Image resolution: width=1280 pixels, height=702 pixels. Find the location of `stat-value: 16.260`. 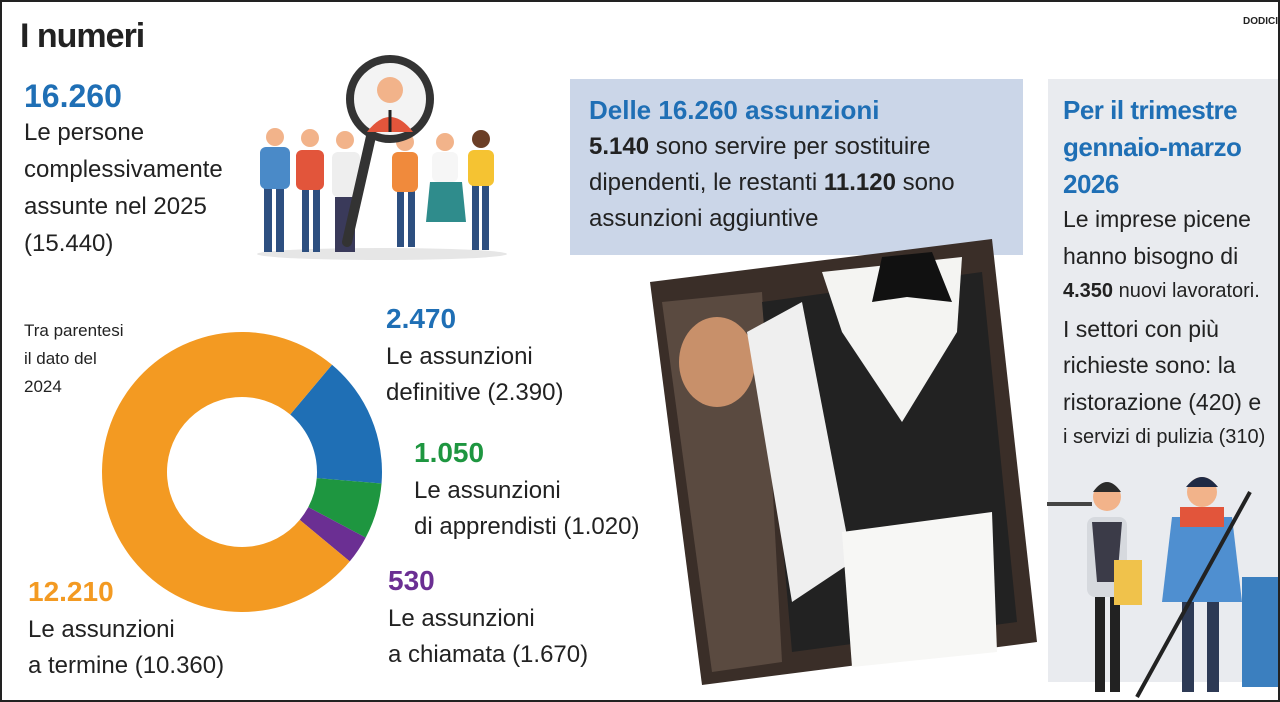

stat-value: 16.260 is located at coordinates (73, 96).